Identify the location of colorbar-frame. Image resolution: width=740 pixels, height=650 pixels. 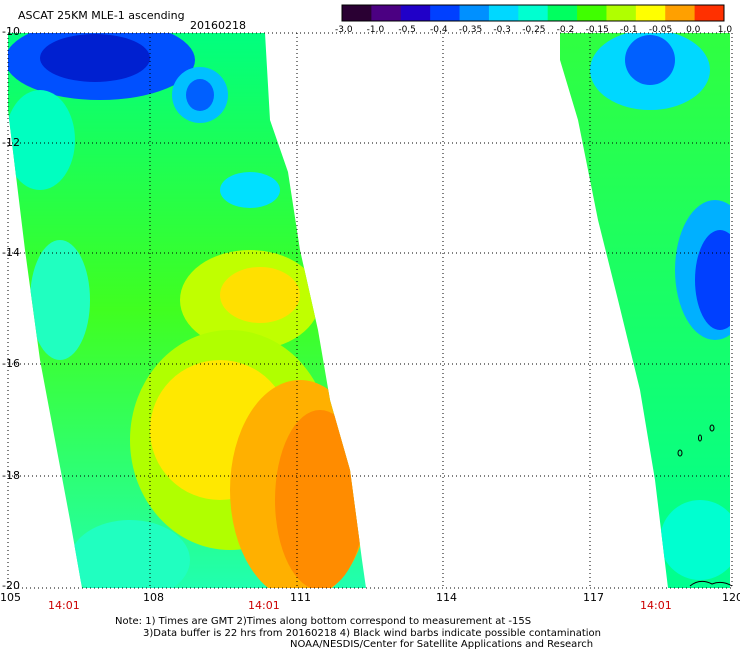
(533, 13).